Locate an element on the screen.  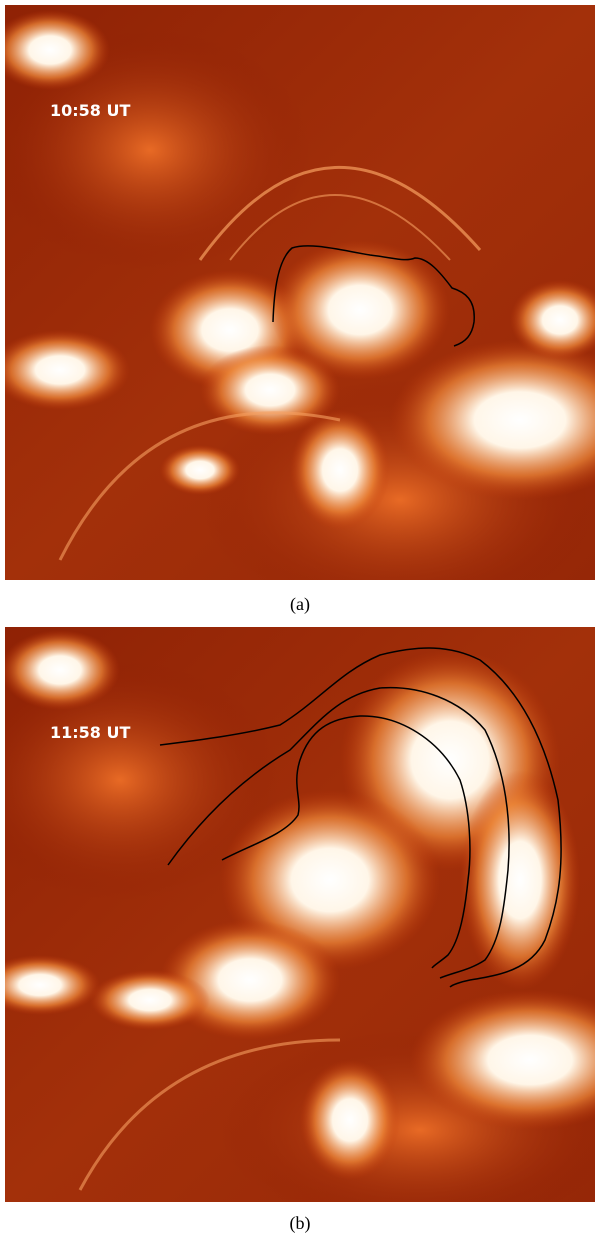
timestamp: 11:58 UT is located at coordinates (90, 732).